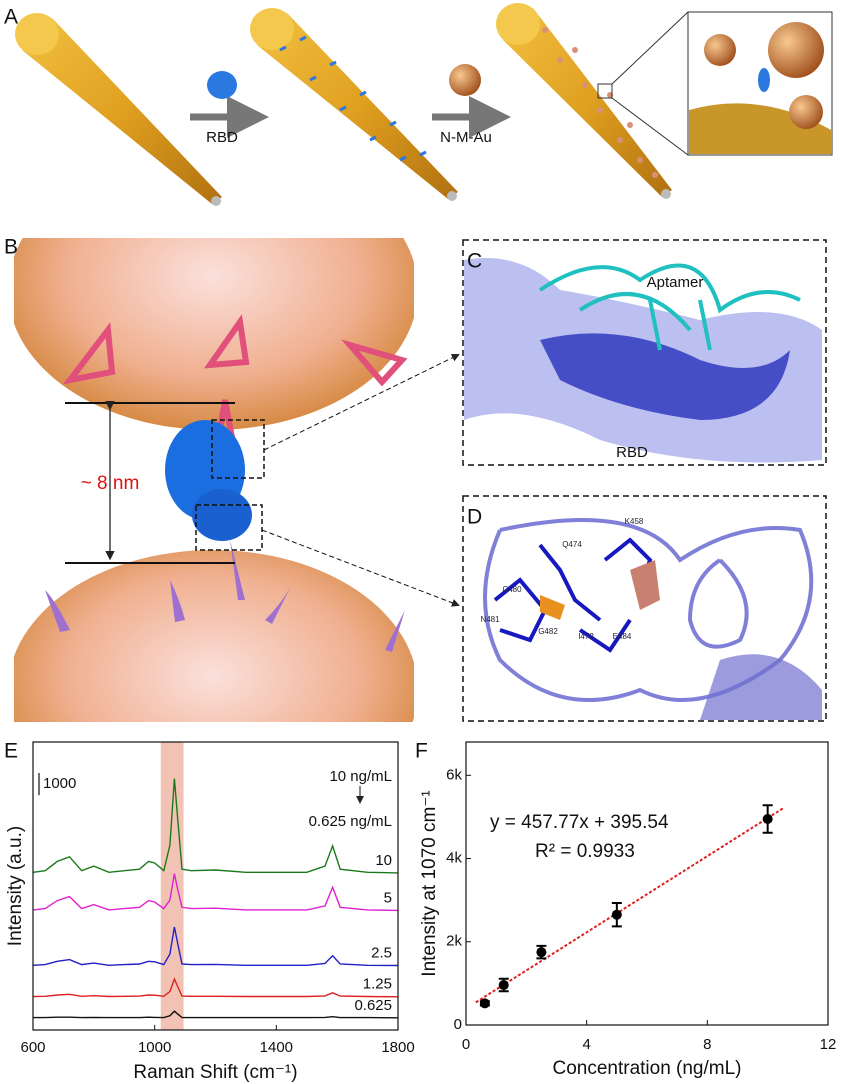 The height and width of the screenshot is (1084, 841). I want to click on zoom-lines, so click(650, 83).